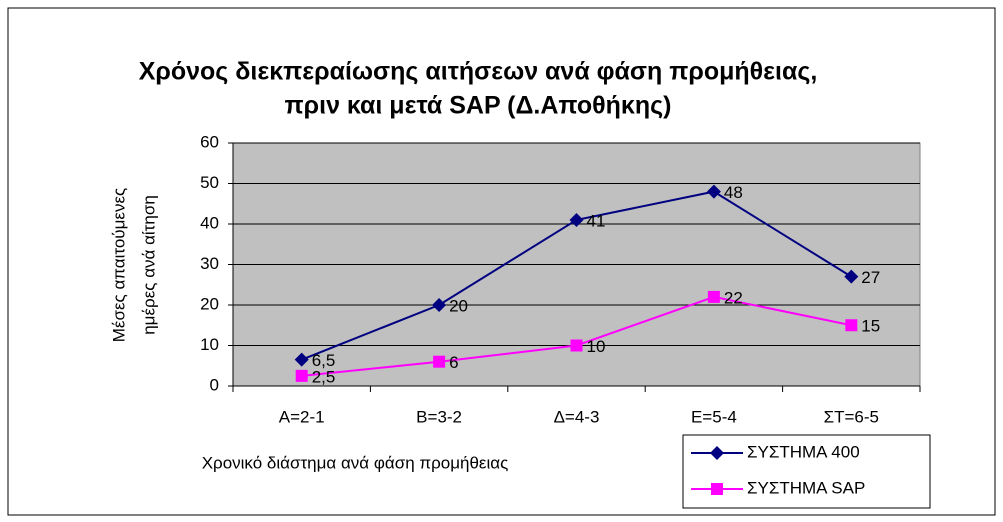 Image resolution: width=1003 pixels, height=522 pixels. What do you see at coordinates (453, 362) in the screenshot?
I see `data-label: 6` at bounding box center [453, 362].